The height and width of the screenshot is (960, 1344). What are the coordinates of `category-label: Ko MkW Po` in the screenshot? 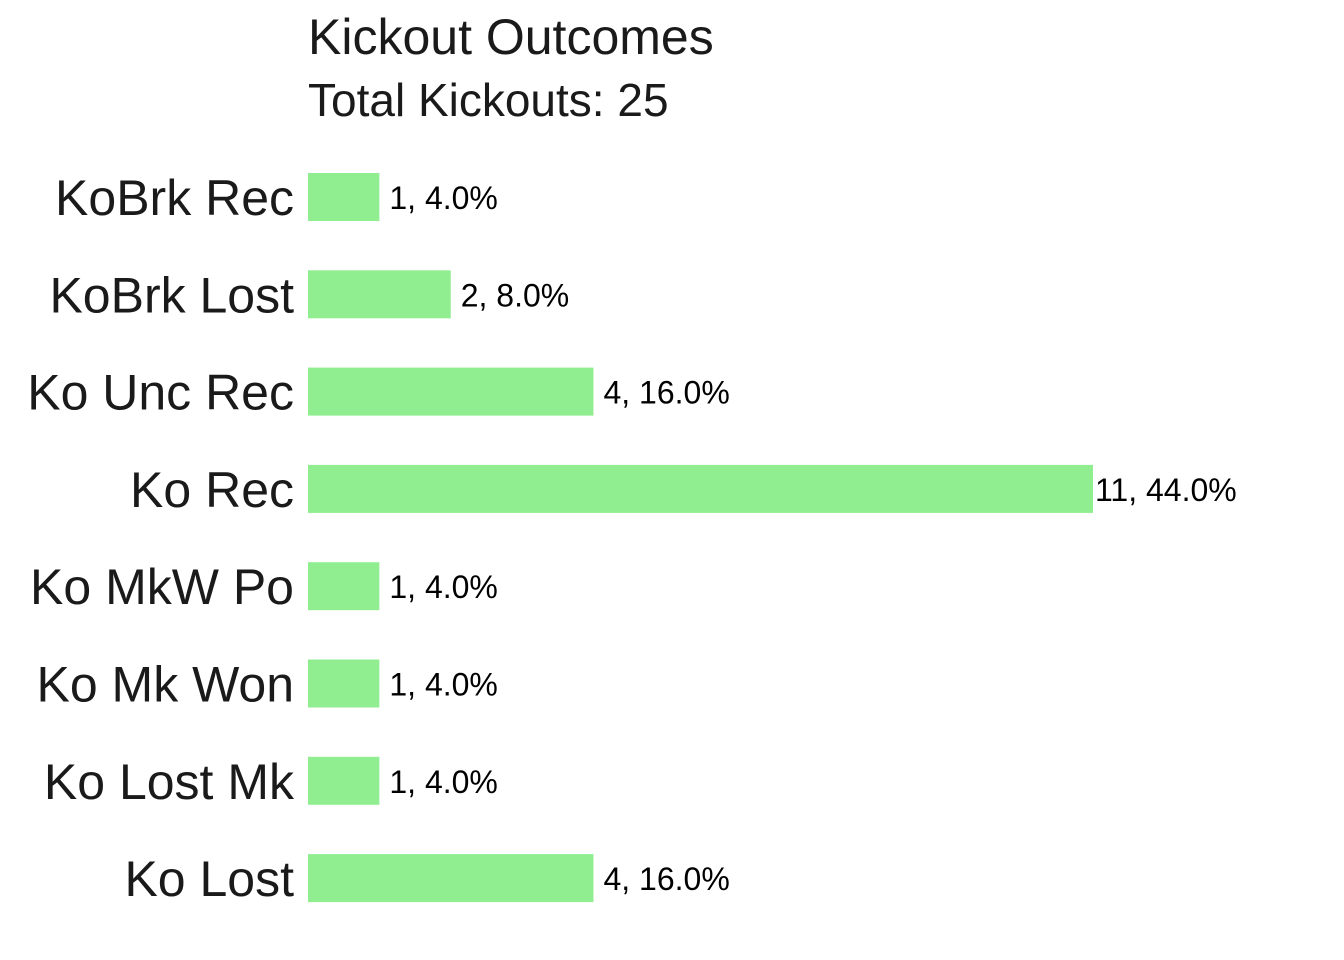 It's located at (162, 587).